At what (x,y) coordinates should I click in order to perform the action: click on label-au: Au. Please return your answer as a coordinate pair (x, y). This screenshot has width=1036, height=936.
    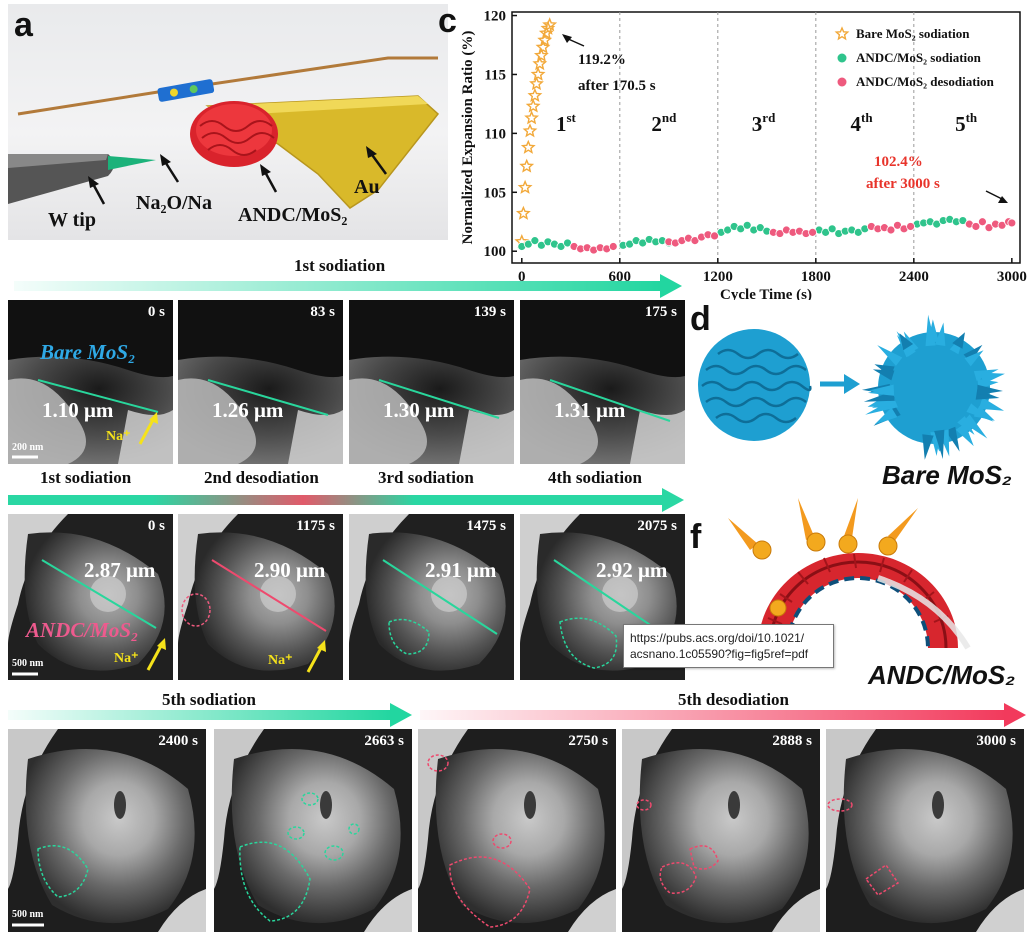
    Looking at the image, I should click on (367, 187).